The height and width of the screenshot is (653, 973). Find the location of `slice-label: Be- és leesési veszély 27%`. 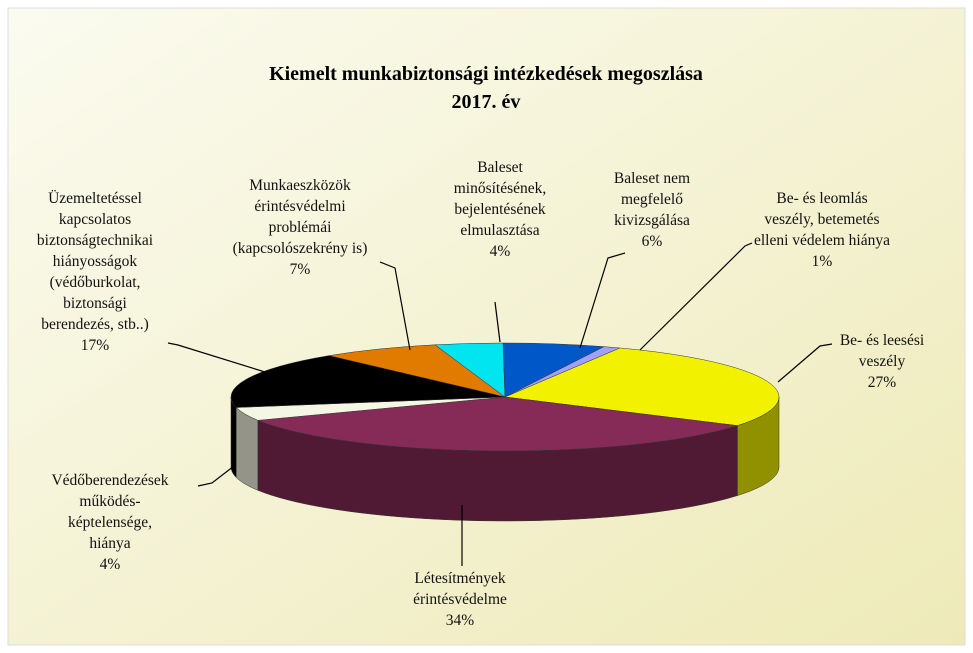

slice-label: Be- és leesési veszély 27% is located at coordinates (882, 361).